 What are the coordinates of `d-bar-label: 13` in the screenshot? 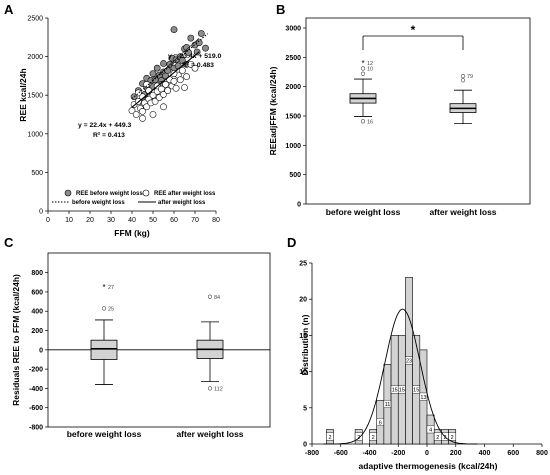 It's located at (423, 398).